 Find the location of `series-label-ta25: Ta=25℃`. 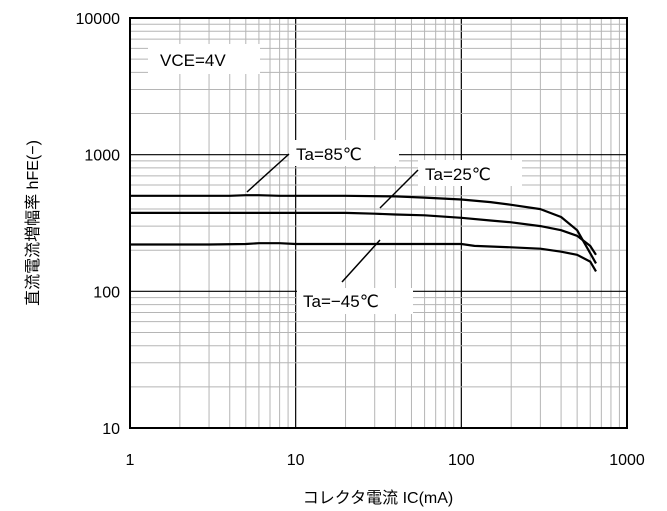

series-label-ta25: Ta=25℃ is located at coordinates (458, 174).